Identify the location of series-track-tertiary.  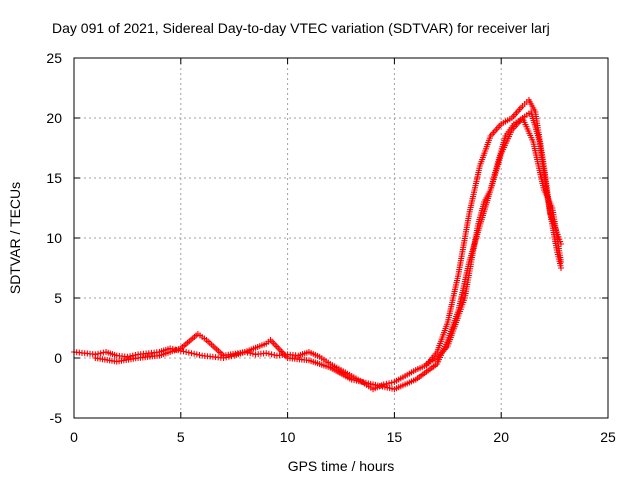
(494, 238).